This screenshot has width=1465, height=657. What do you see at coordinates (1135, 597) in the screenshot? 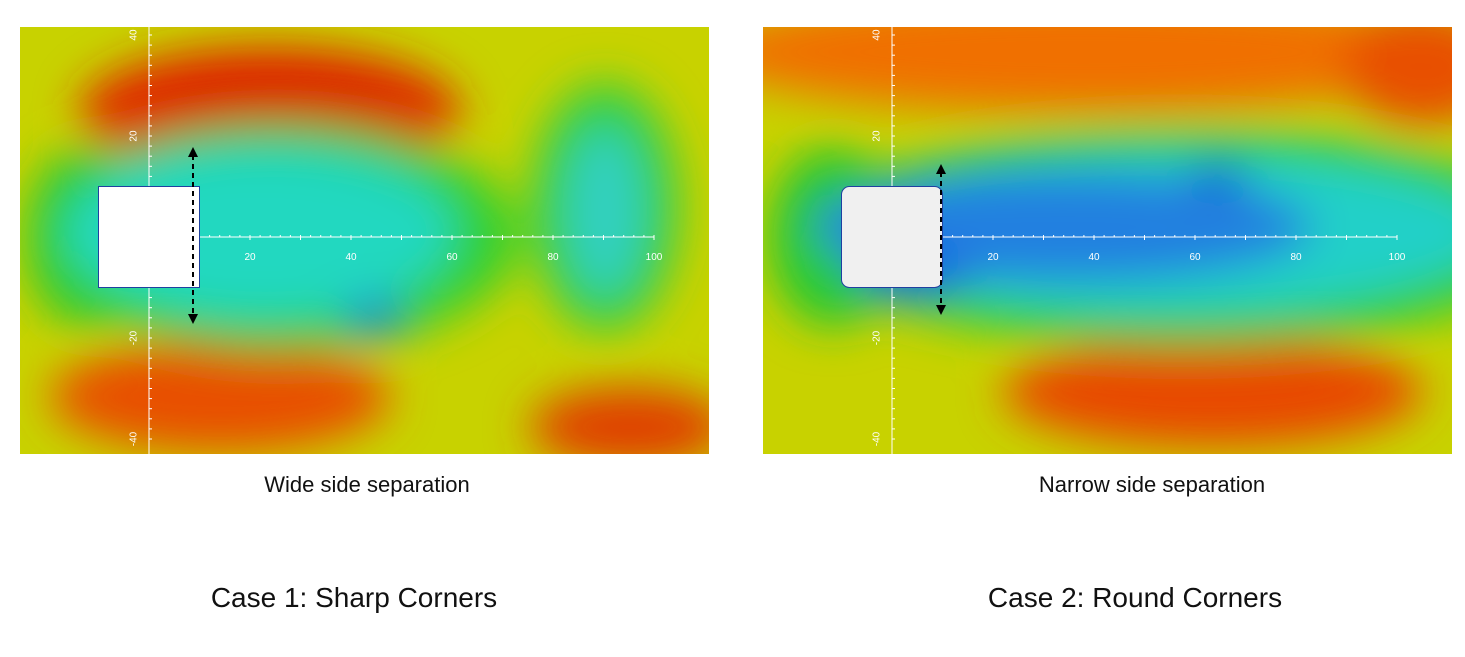
I see `case-title: Case 2: Round Corners` at bounding box center [1135, 597].